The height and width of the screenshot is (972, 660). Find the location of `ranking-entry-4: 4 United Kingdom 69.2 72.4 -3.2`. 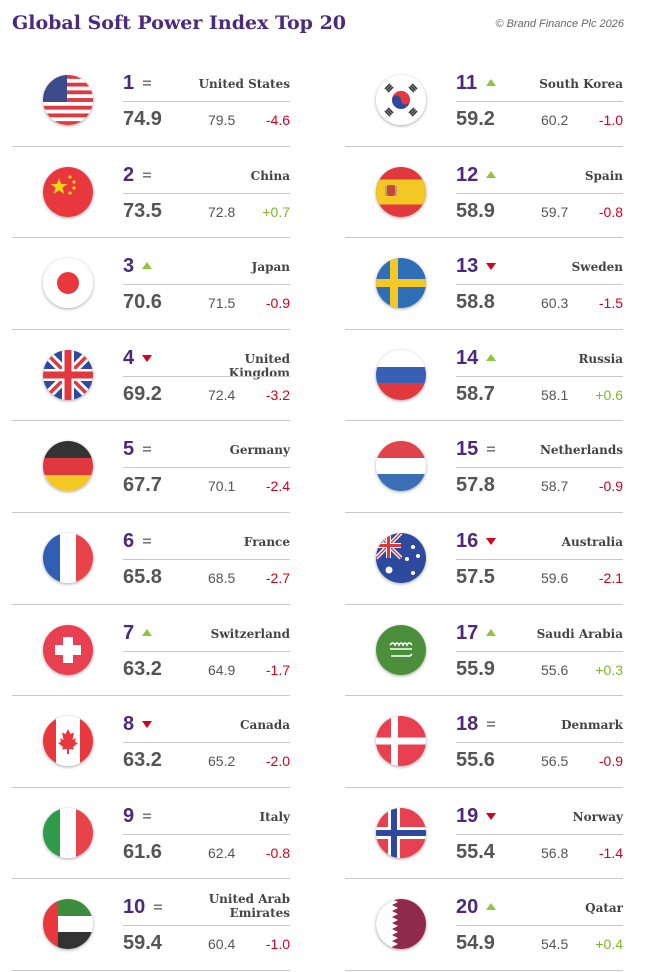

ranking-entry-4: 4 United Kingdom 69.2 72.4 -3.2 is located at coordinates (151, 376).